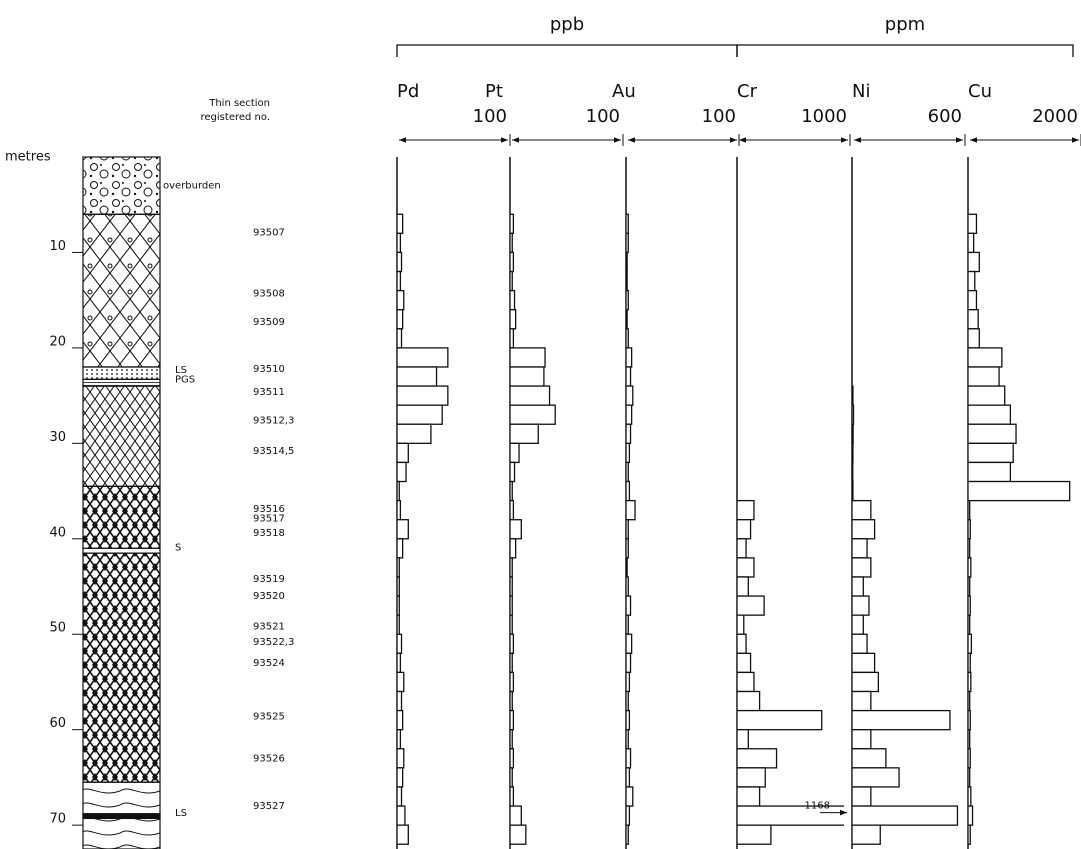 This screenshot has height=849, width=1081. I want to click on sample-label: 93516, so click(269, 509).